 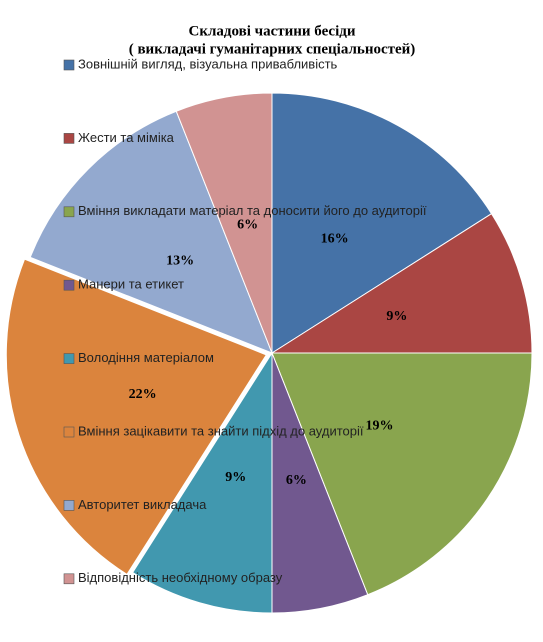 I want to click on data-label: 19%, so click(x=380, y=425).